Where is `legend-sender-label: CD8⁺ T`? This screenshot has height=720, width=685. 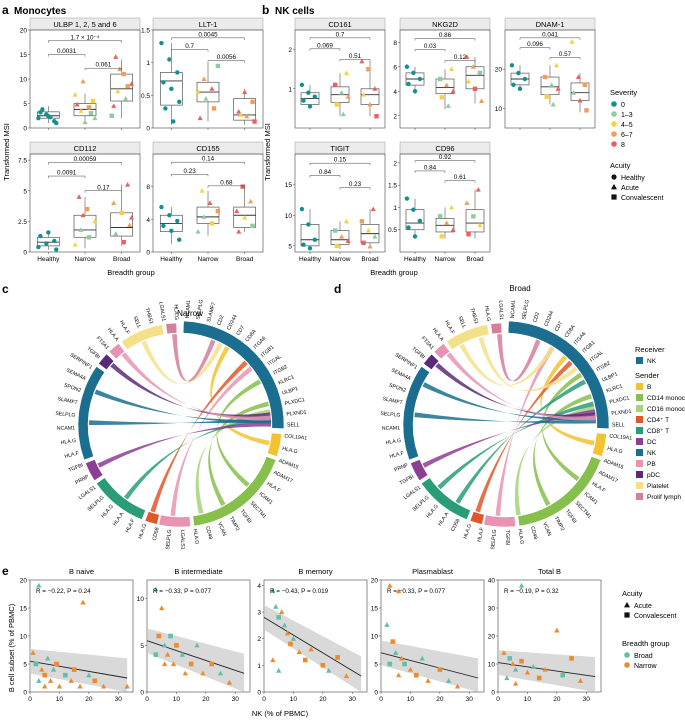
legend-sender-label: CD8⁺ T is located at coordinates (658, 431).